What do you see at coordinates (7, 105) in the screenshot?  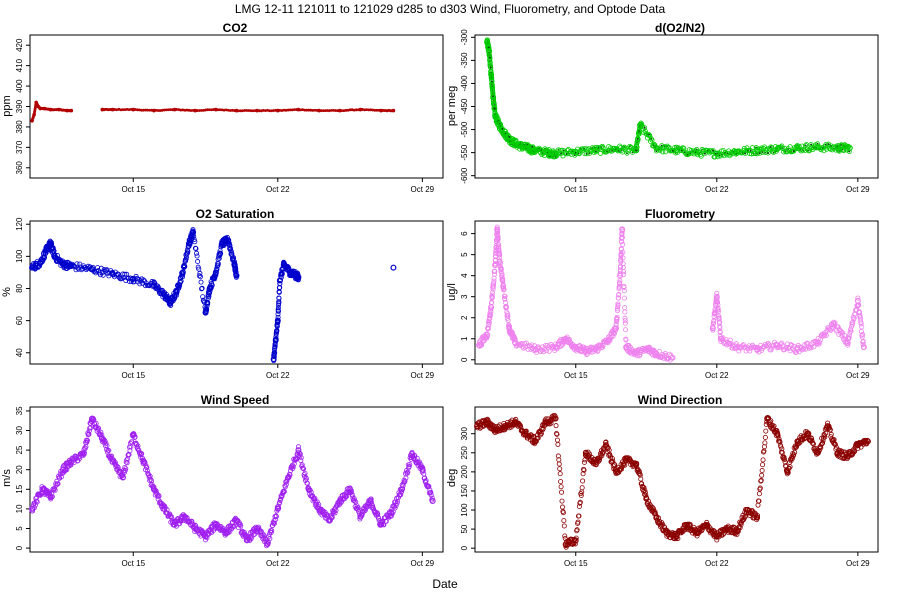 I see `y-axis-label: ppm` at bounding box center [7, 105].